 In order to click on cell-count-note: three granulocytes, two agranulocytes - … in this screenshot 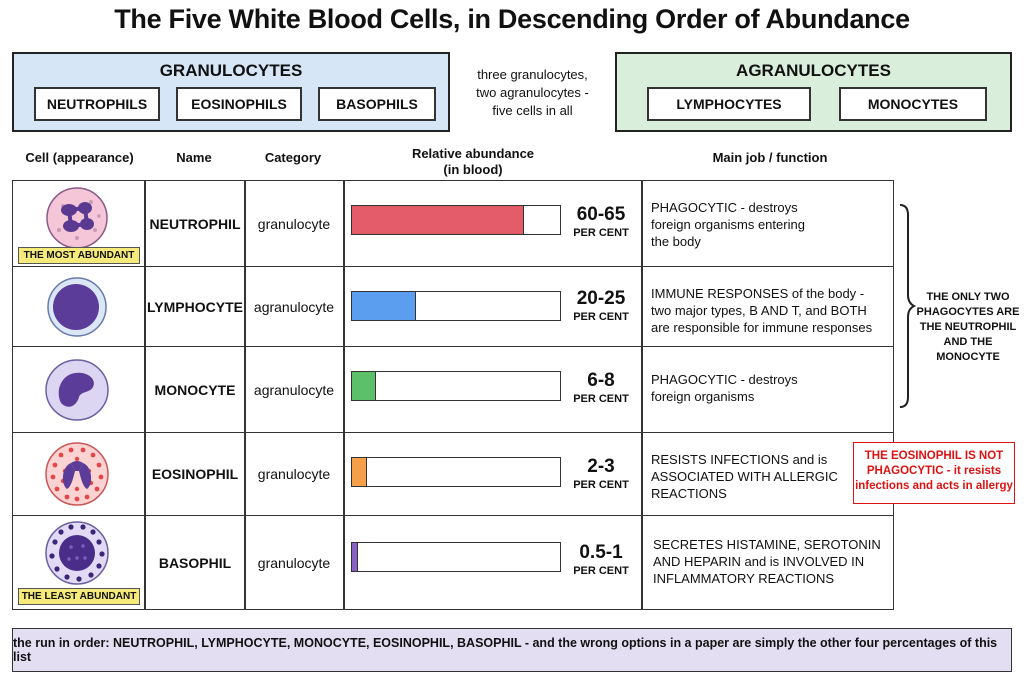, I will do `click(532, 93)`.